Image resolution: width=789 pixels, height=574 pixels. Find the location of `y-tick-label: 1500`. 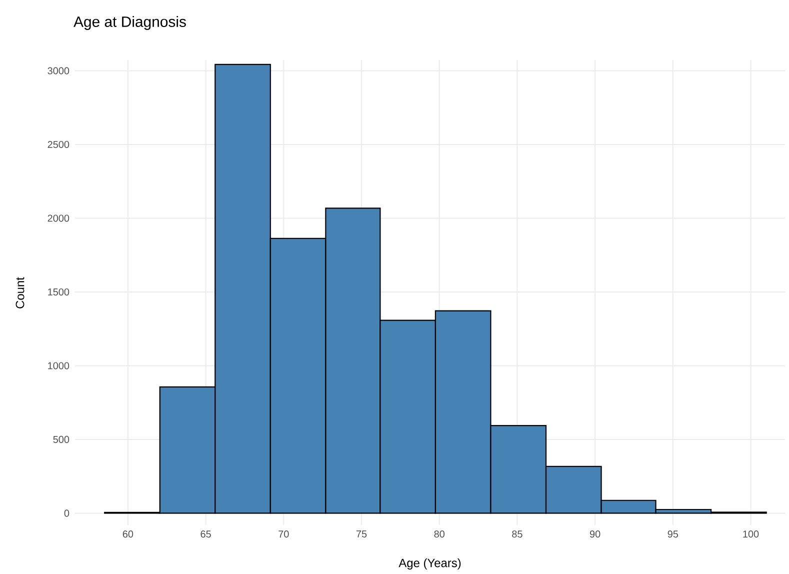

y-tick-label: 1500 is located at coordinates (59, 292).